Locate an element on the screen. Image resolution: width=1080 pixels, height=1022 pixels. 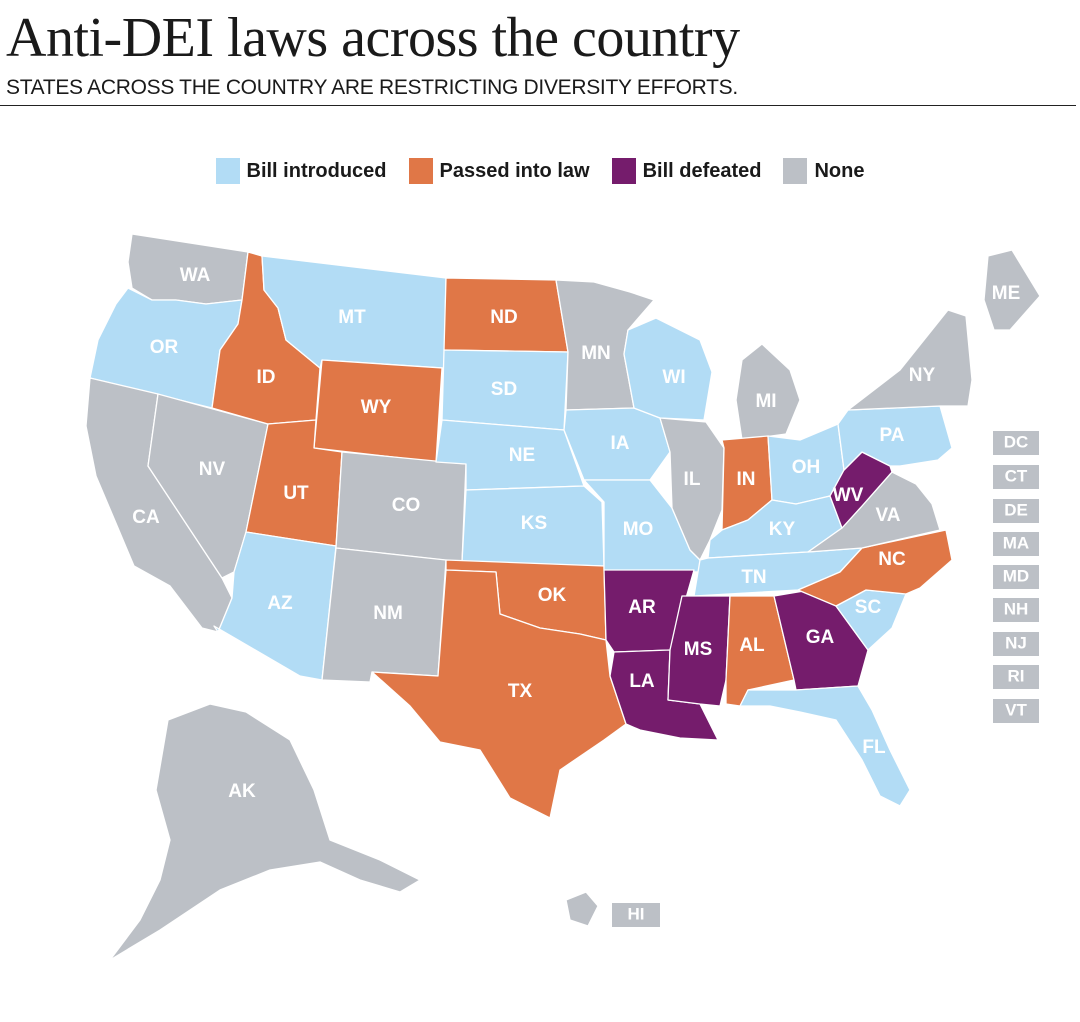
state-wi is located at coordinates (668, 369).